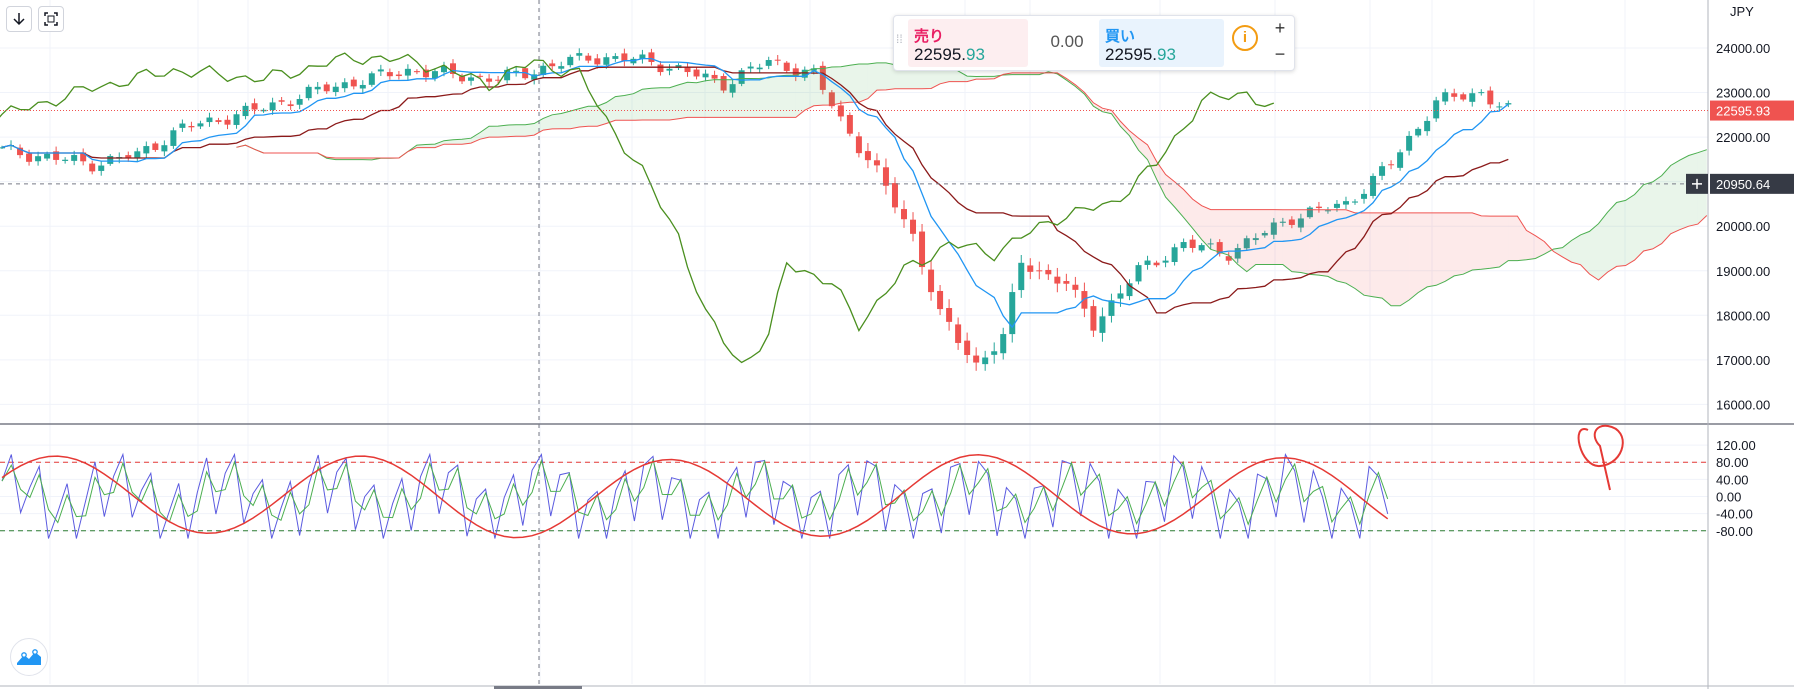 This screenshot has height=694, width=1794. Describe the element at coordinates (51, 19) in the screenshot. I see `fullscreen-button` at that location.